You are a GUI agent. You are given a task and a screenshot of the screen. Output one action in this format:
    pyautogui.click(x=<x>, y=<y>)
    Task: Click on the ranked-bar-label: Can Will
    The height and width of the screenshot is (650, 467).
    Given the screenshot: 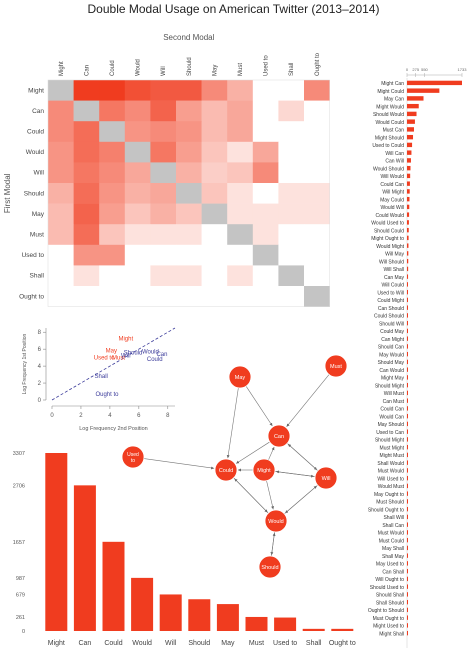 What is the action you would take?
    pyautogui.click(x=394, y=162)
    